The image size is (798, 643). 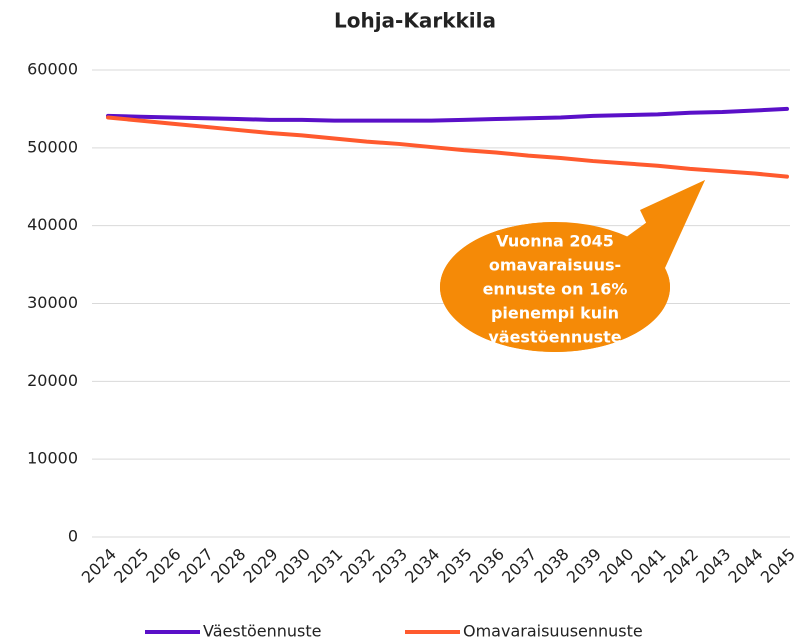 What do you see at coordinates (262, 631) in the screenshot?
I see `legend-label: Väestöennuste` at bounding box center [262, 631].